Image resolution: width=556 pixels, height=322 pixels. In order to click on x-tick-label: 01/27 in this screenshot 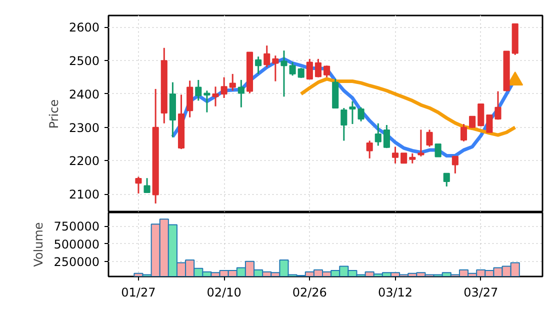, I will do `click(138, 293)`.